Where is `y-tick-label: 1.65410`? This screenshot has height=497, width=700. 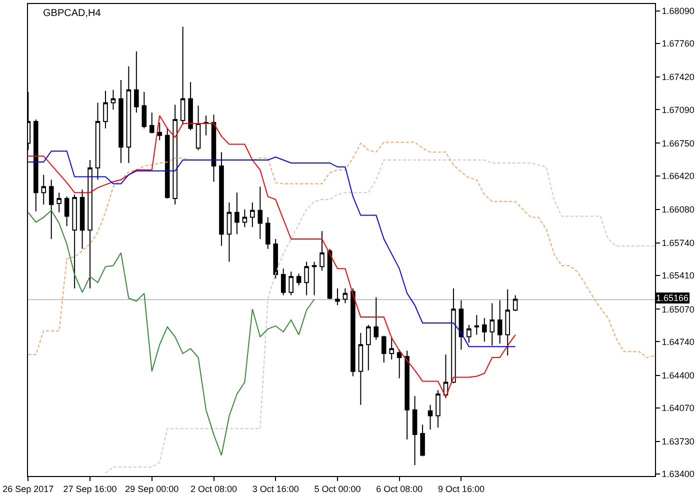
y-tick-label: 1.65410 is located at coordinates (678, 275).